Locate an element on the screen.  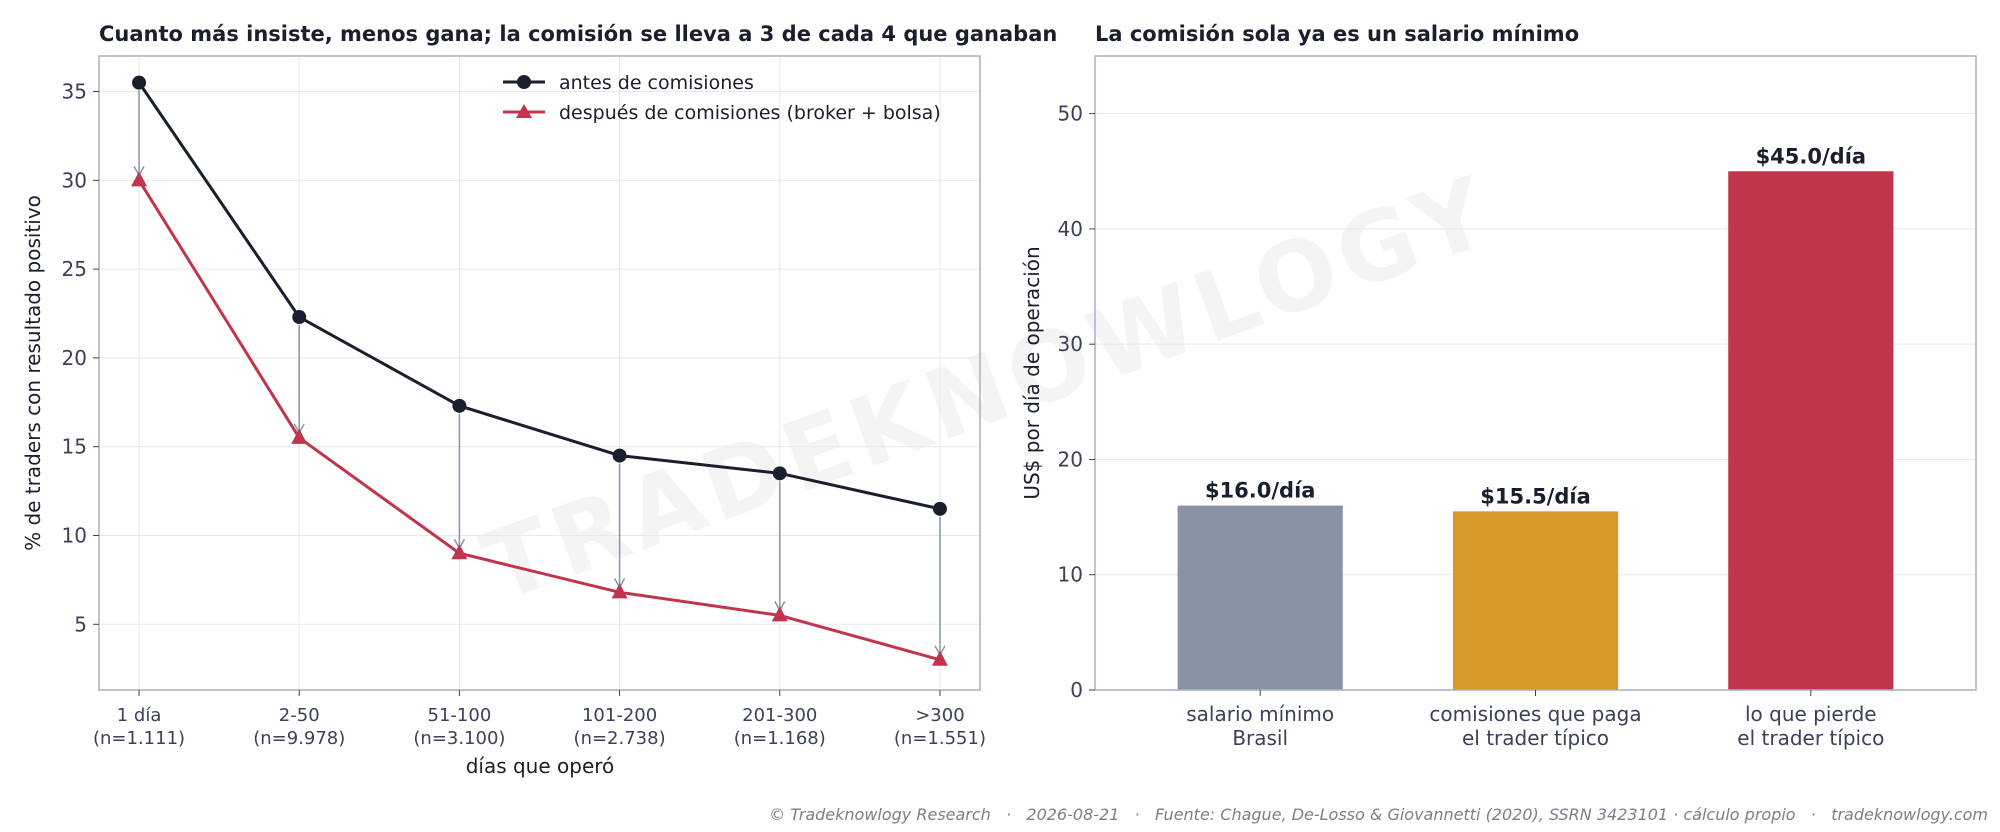
x-tick-sublabel: (n=1.168) is located at coordinates (780, 738).